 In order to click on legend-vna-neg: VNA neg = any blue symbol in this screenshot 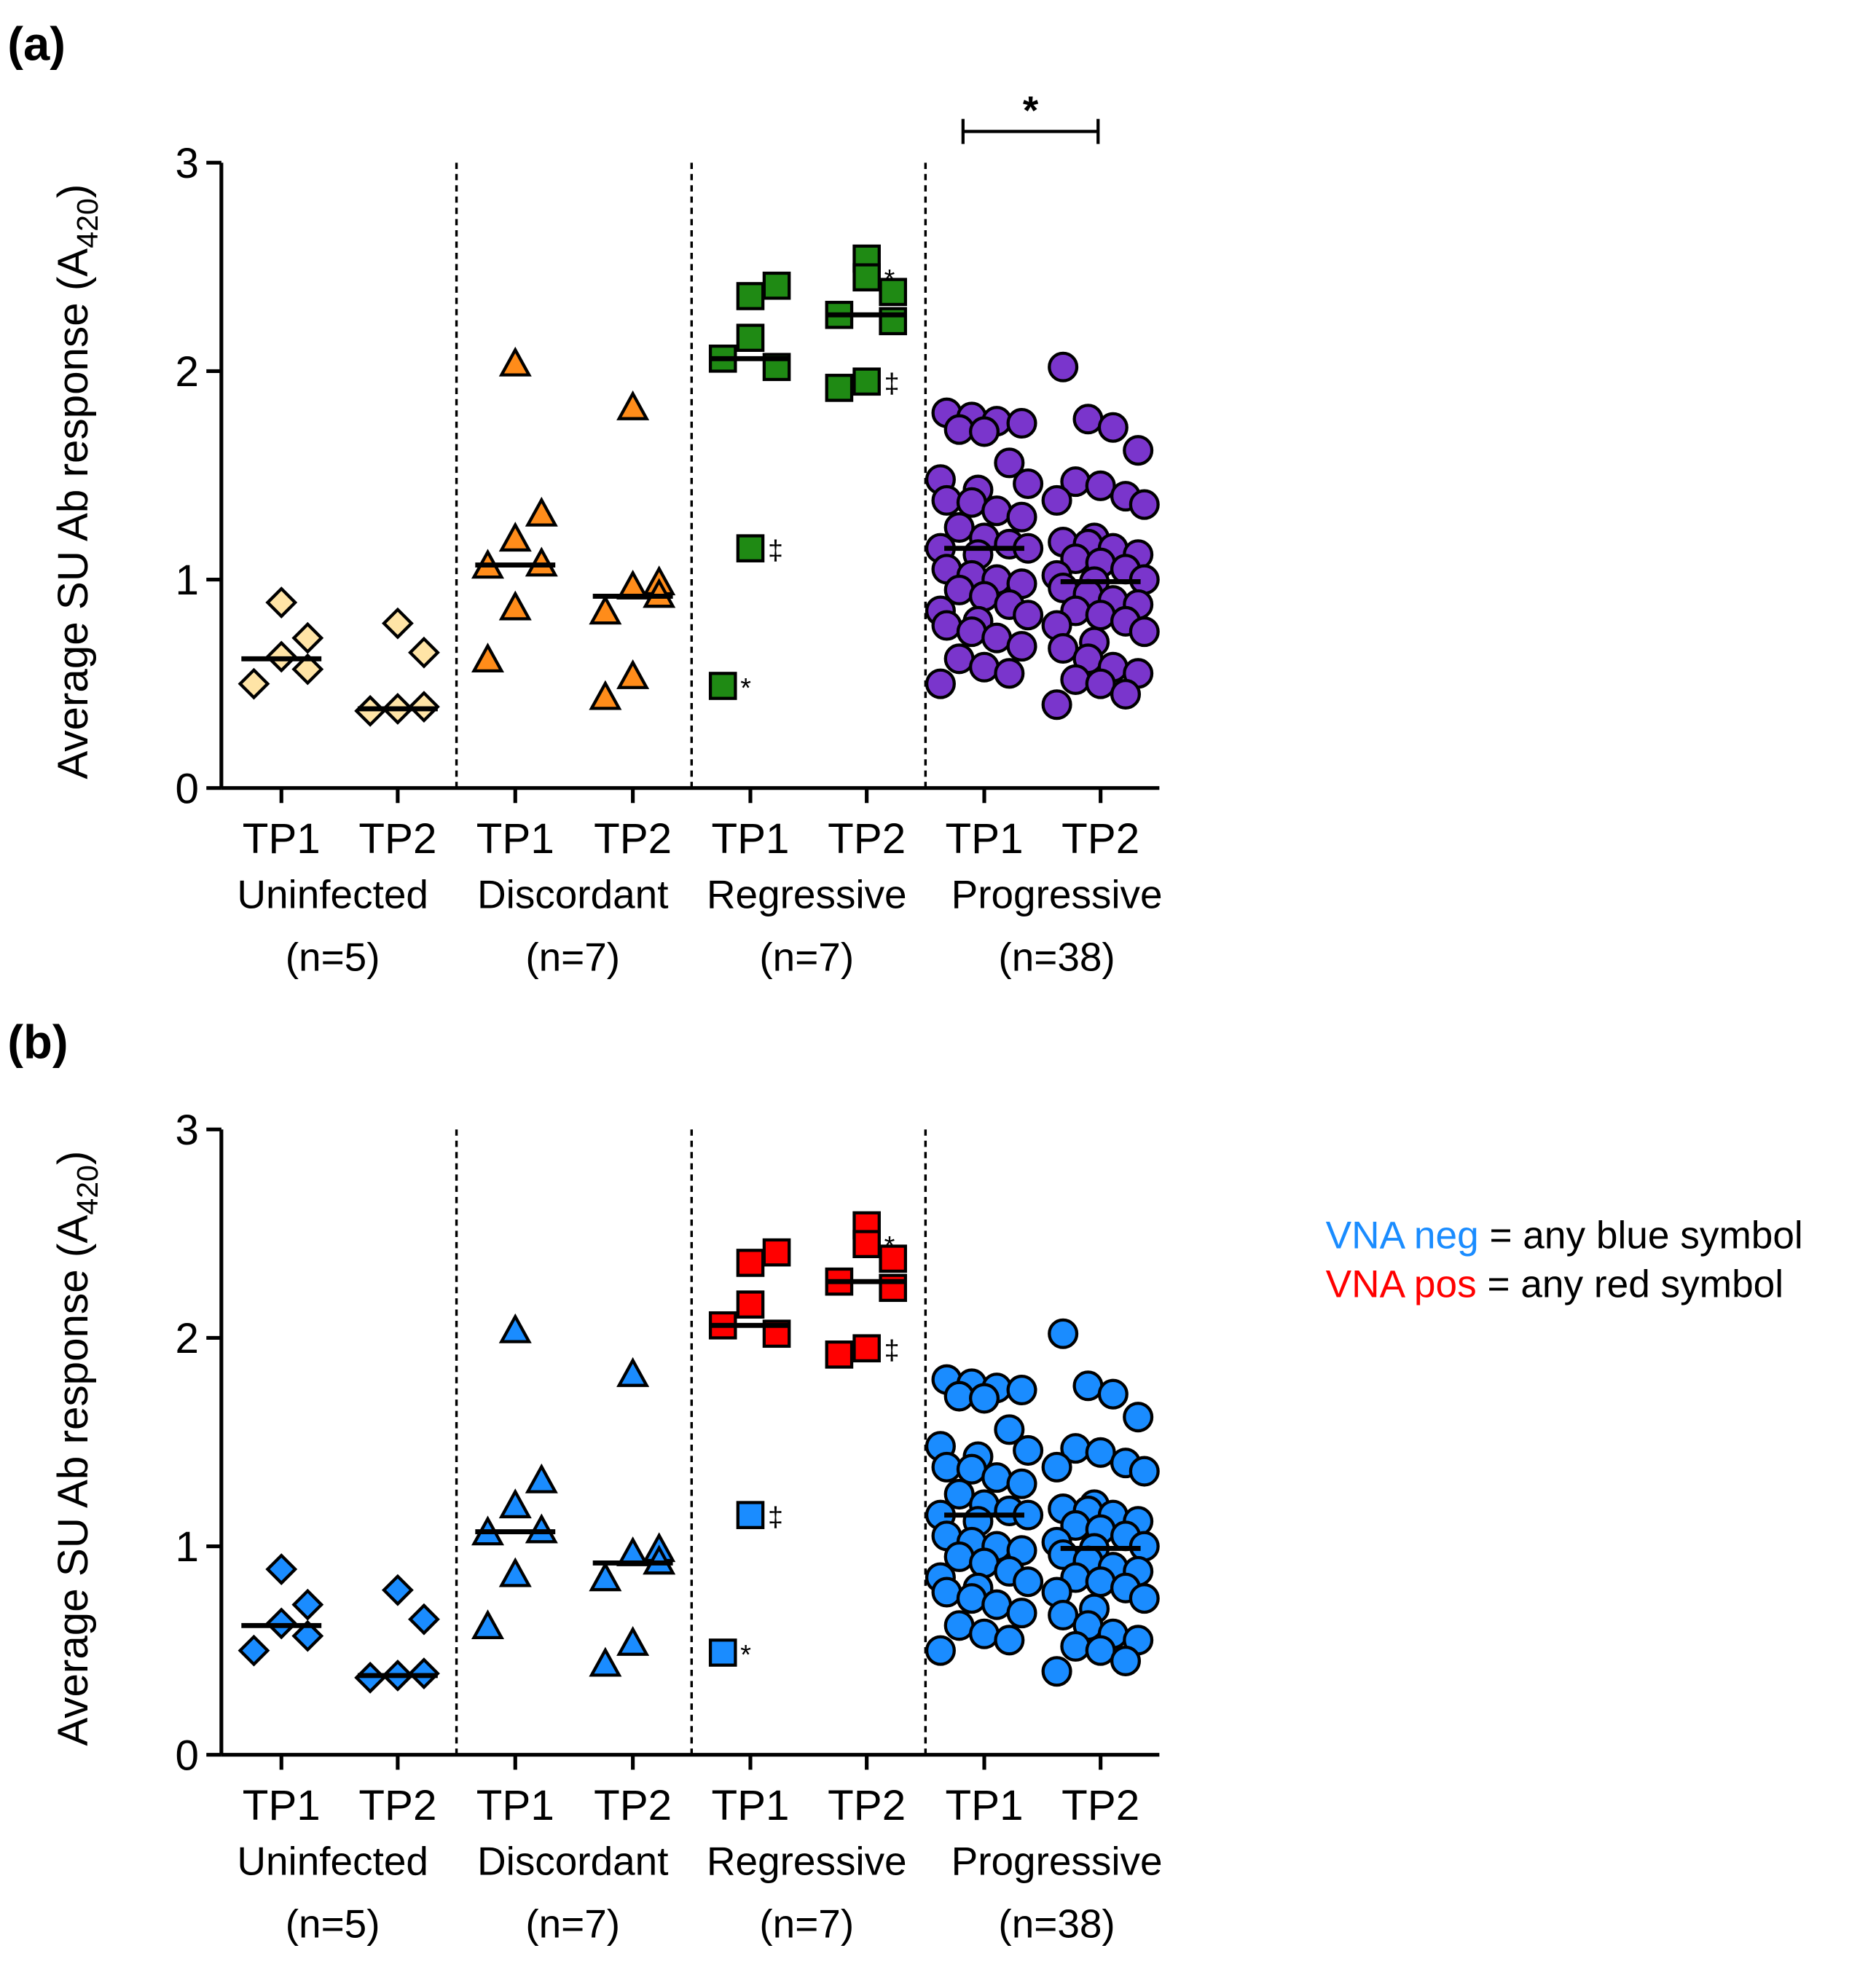, I will do `click(1564, 1235)`.